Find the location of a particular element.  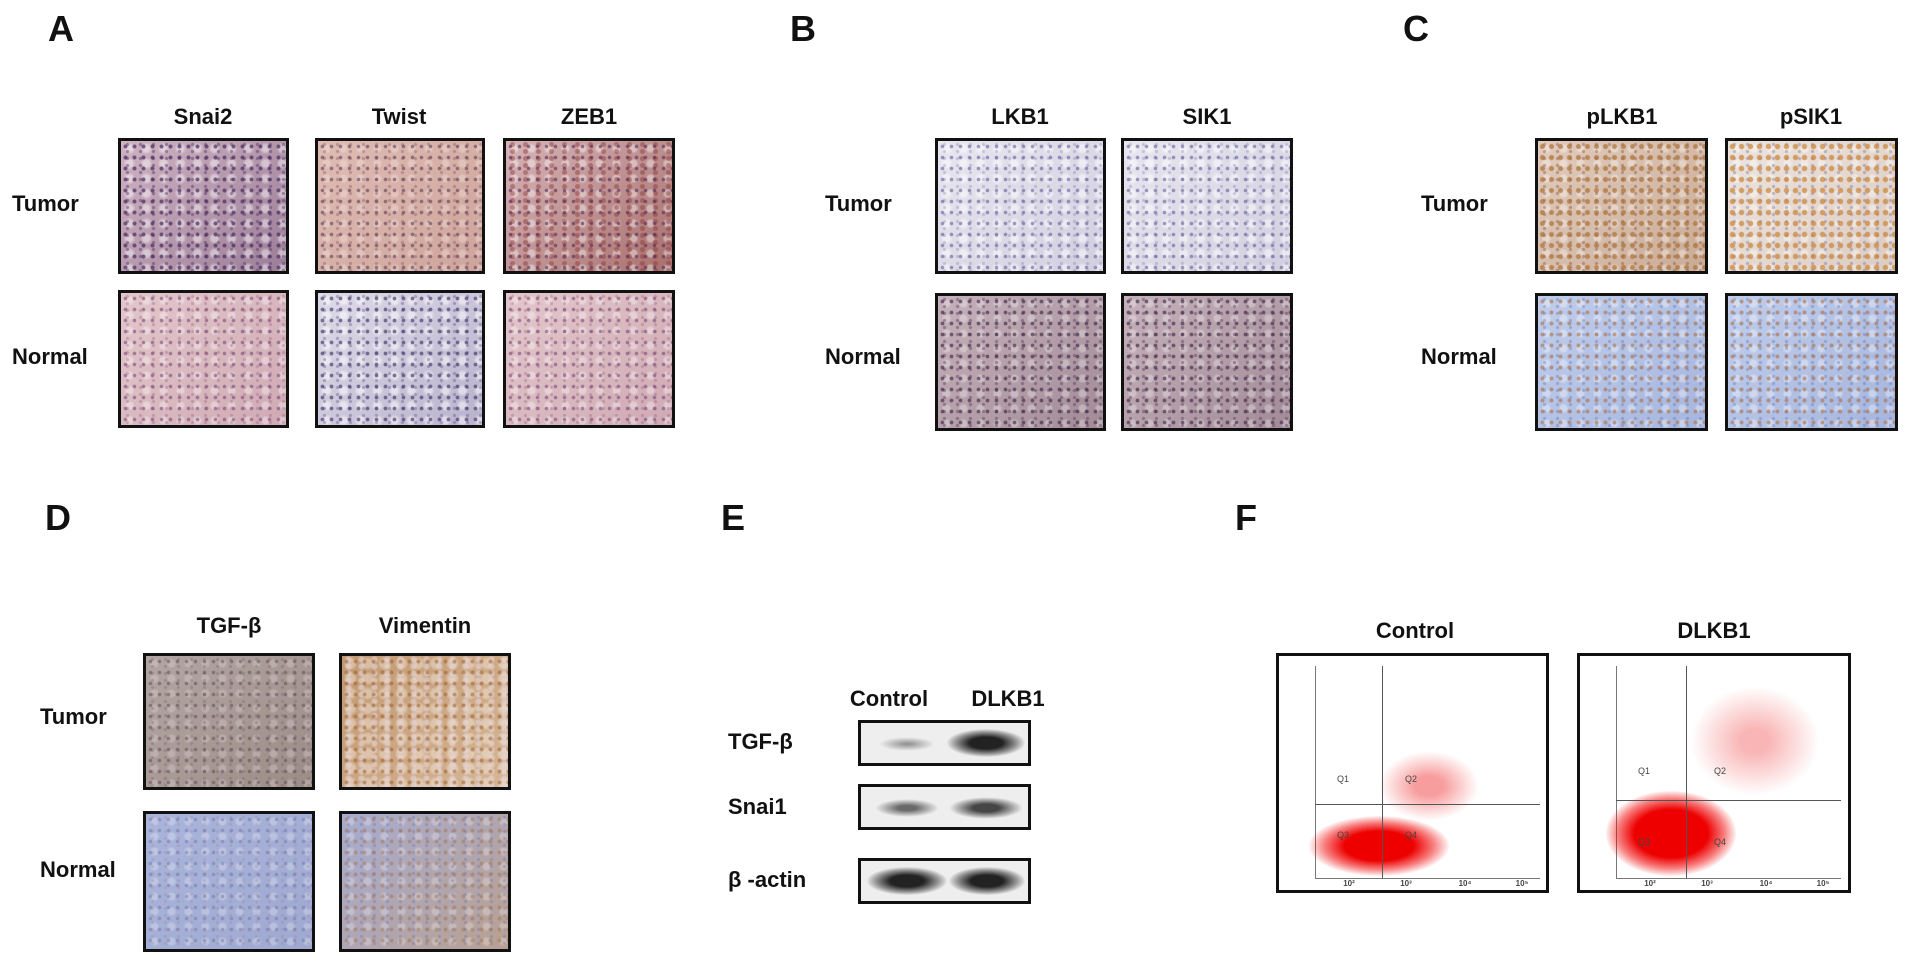

column-label: Snai2 is located at coordinates (203, 116).